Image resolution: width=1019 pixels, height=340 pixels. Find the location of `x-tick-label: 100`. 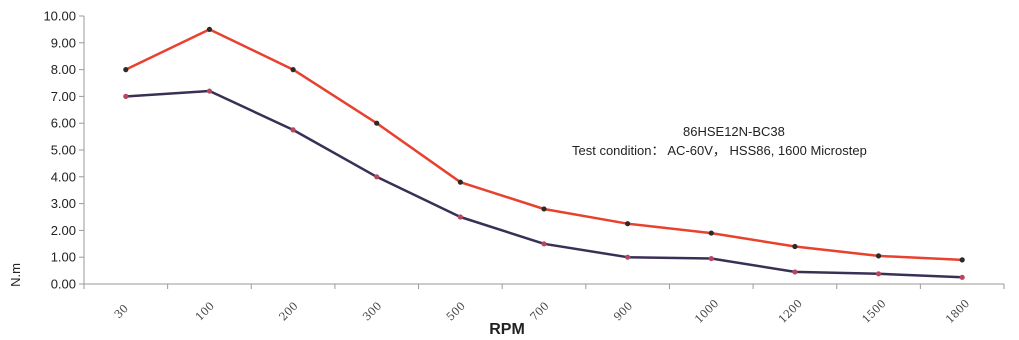

x-tick-label: 100 is located at coordinates (205, 312).